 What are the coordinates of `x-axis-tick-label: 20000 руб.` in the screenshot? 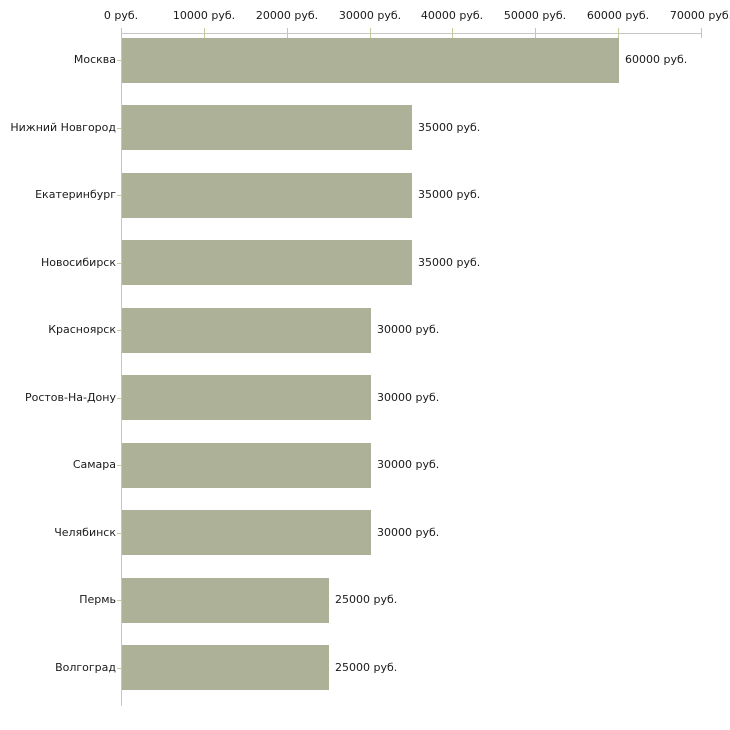 It's located at (287, 15).